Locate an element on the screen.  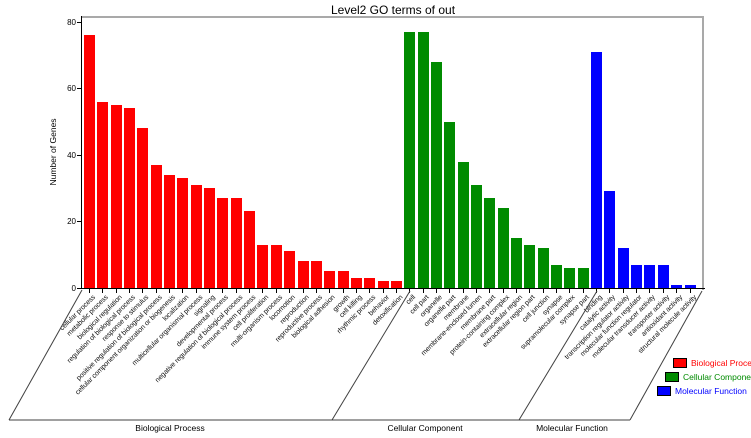
legend-swatch-red is located at coordinates (680, 363).